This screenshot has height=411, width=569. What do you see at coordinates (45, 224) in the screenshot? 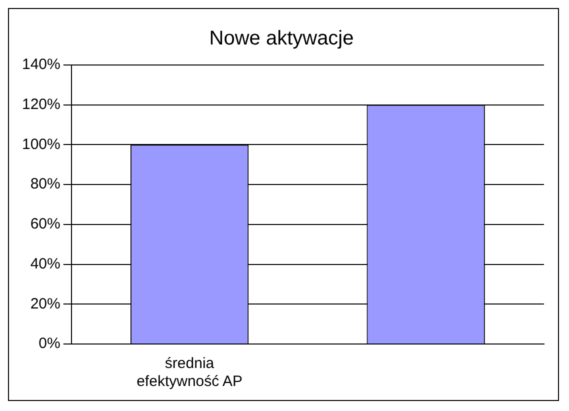
I see `y-tick-label: 60%` at bounding box center [45, 224].